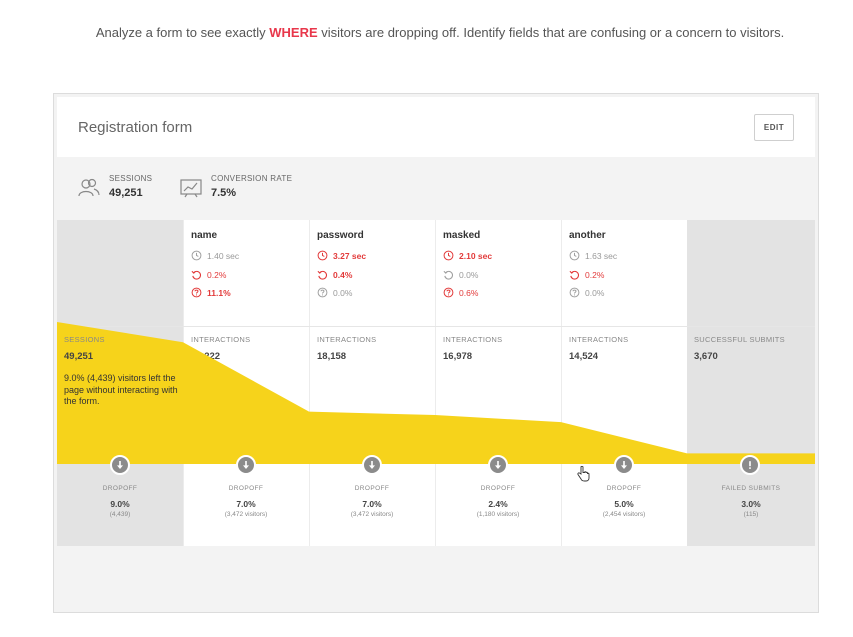 This screenshot has height=637, width=853. I want to click on field-time-metric: 1.40 sec, so click(215, 255).